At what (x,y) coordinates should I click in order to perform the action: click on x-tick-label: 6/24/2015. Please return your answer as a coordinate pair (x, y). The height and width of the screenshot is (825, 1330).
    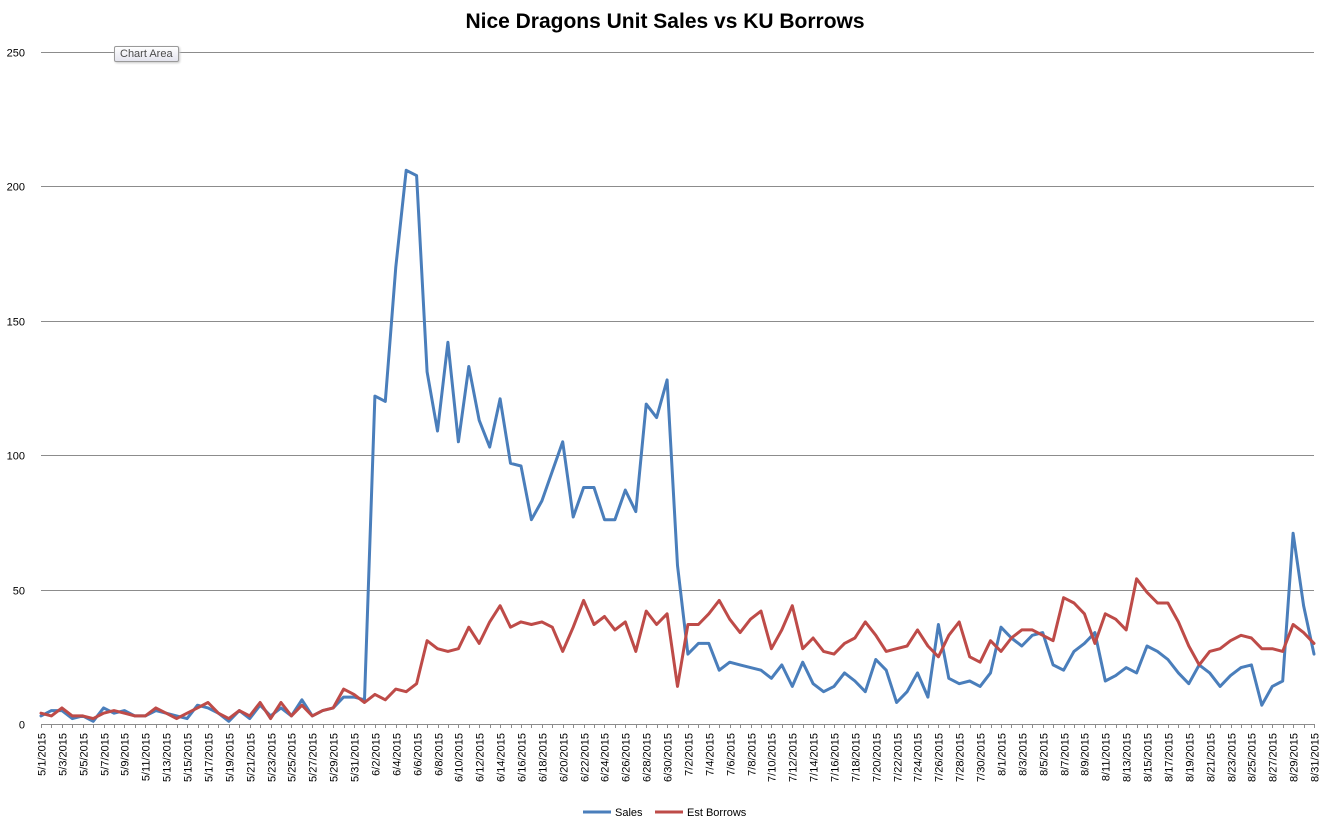
    Looking at the image, I should click on (606, 757).